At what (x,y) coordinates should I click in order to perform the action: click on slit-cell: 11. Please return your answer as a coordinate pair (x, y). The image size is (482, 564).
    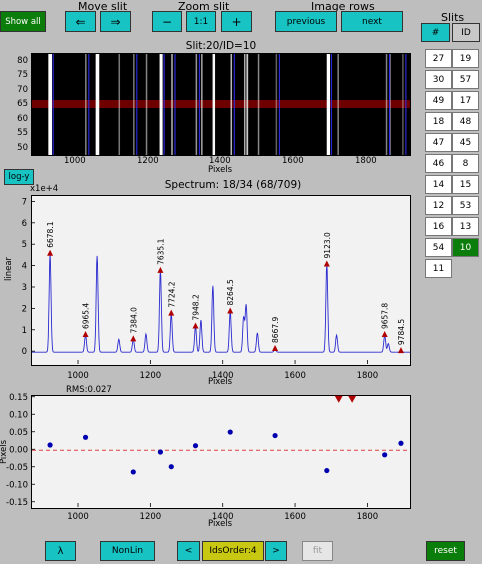
    Looking at the image, I should click on (438, 268).